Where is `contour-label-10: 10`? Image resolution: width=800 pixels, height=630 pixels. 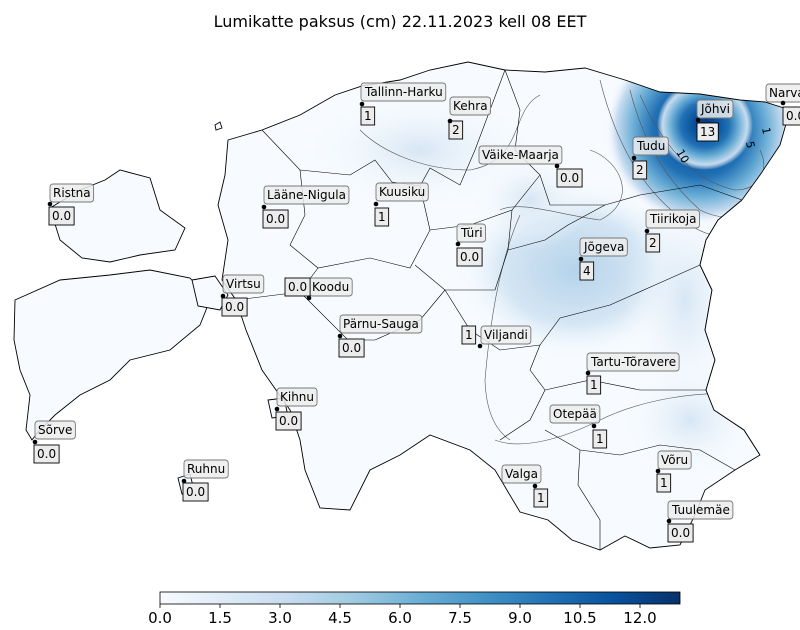 contour-label-10: 10 is located at coordinates (682, 156).